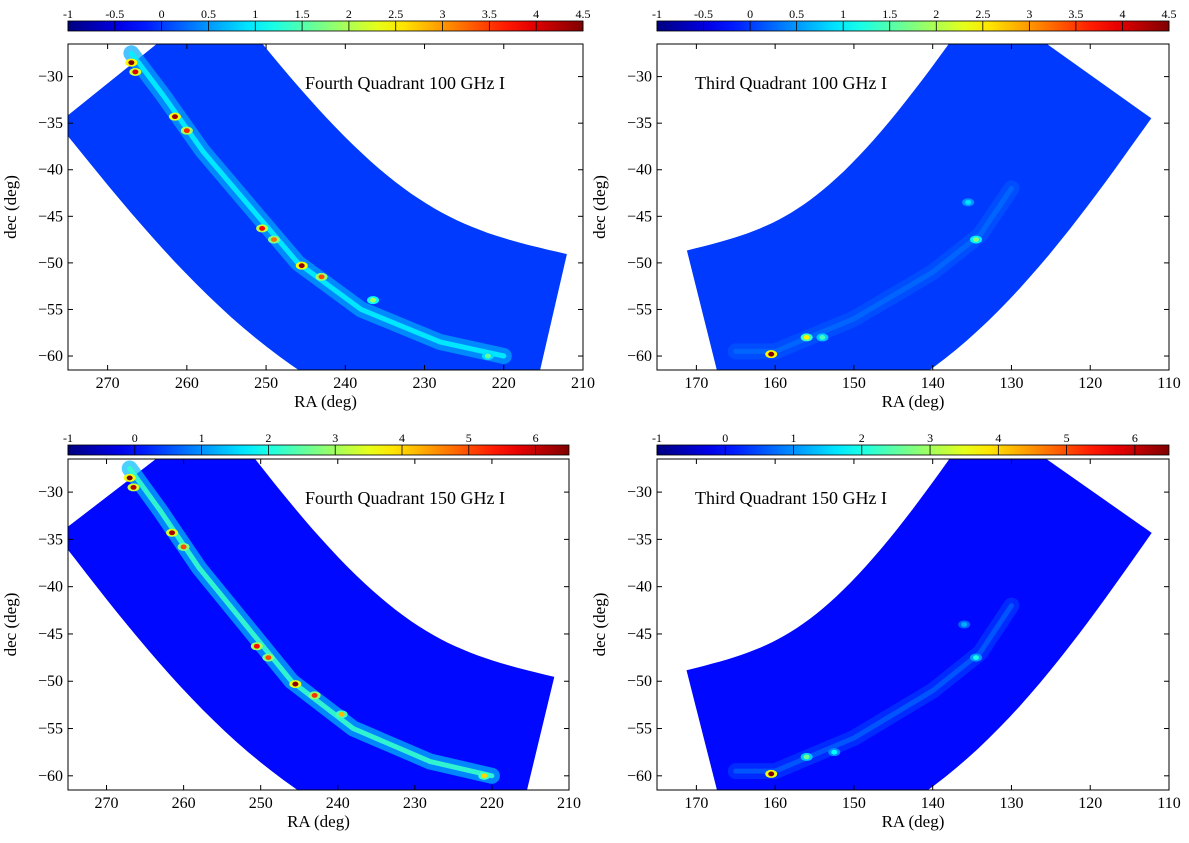  I want to click on x-tick-label: 250, so click(266, 383).